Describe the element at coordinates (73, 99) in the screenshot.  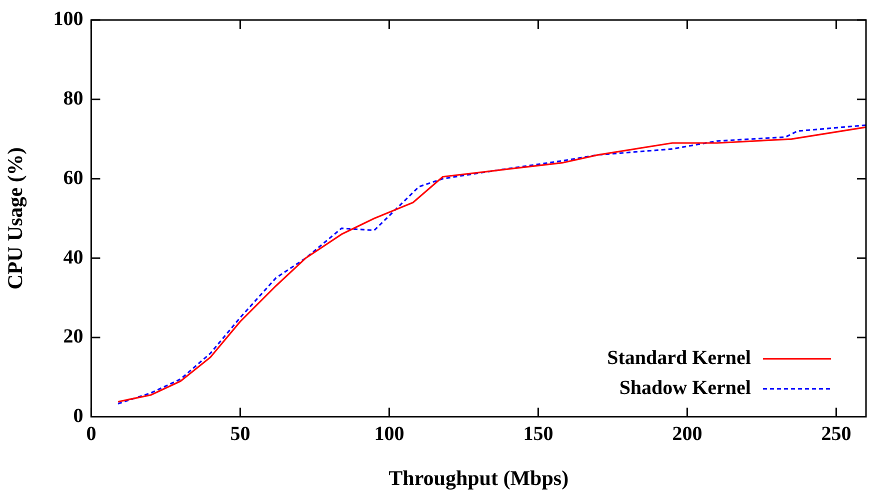
I see `y-tick-label: 80` at that location.